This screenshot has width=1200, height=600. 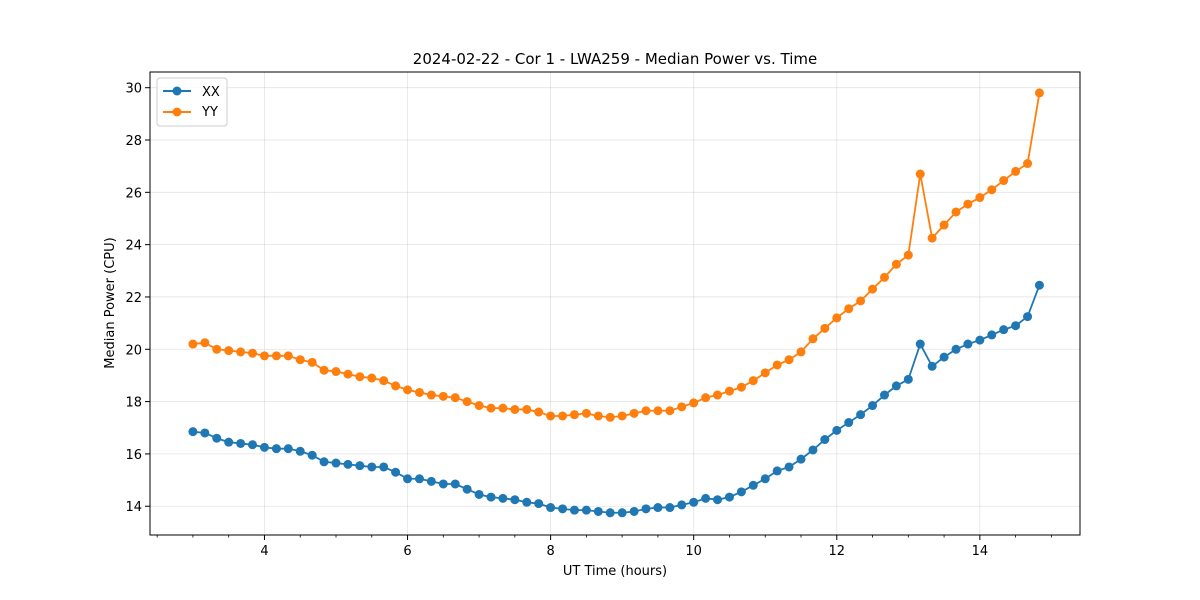 I want to click on y-tick-label: 20, so click(x=133, y=350).